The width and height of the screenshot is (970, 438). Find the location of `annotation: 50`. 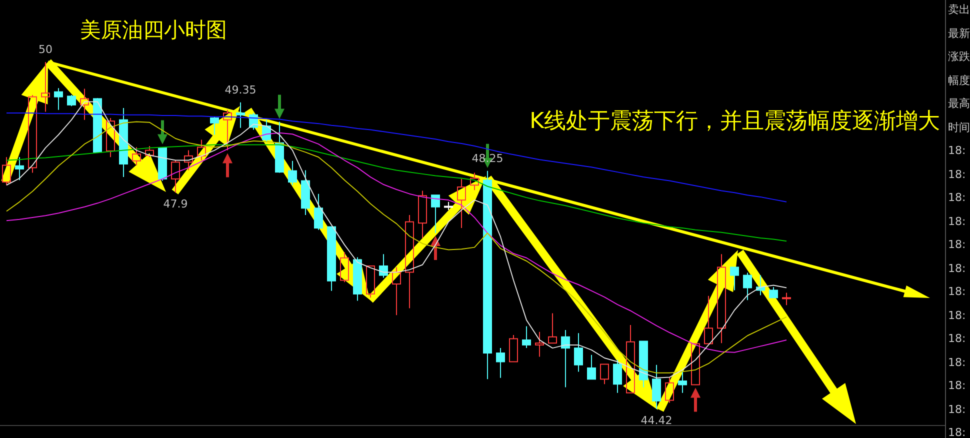

annotation: 50 is located at coordinates (45, 49).